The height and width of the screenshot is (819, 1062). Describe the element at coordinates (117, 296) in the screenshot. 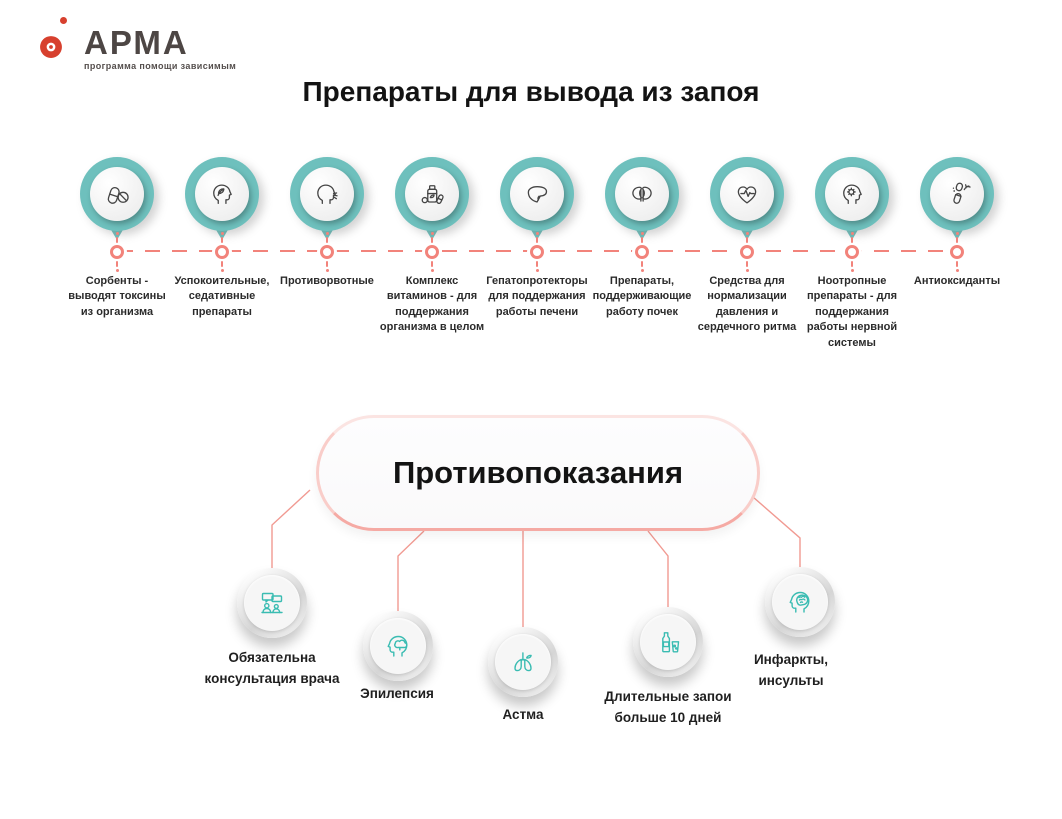

I see `timeline-label: Сорбенты - выводят токсины из организма` at that location.